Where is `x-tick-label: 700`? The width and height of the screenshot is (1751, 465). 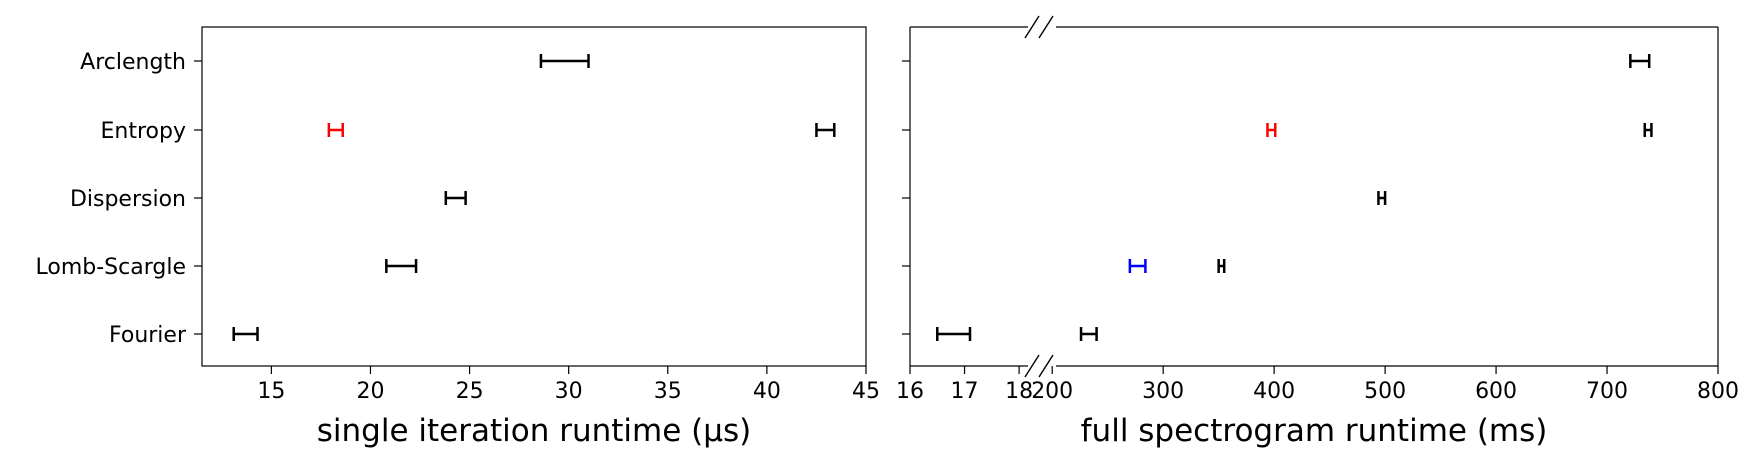 x-tick-label: 700 is located at coordinates (1607, 391).